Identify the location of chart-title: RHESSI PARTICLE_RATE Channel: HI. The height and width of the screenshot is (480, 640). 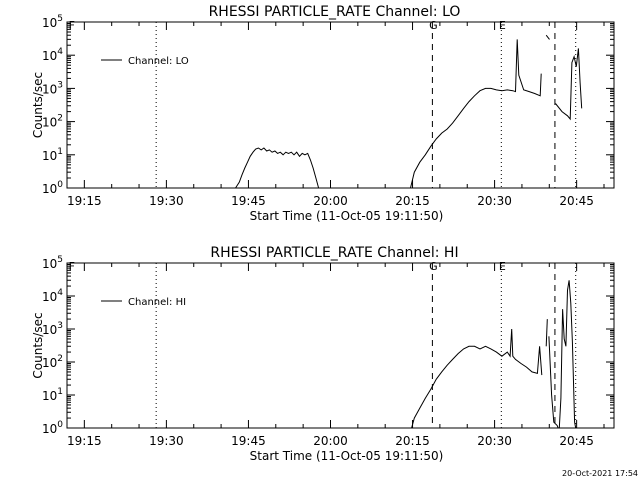
(334, 253).